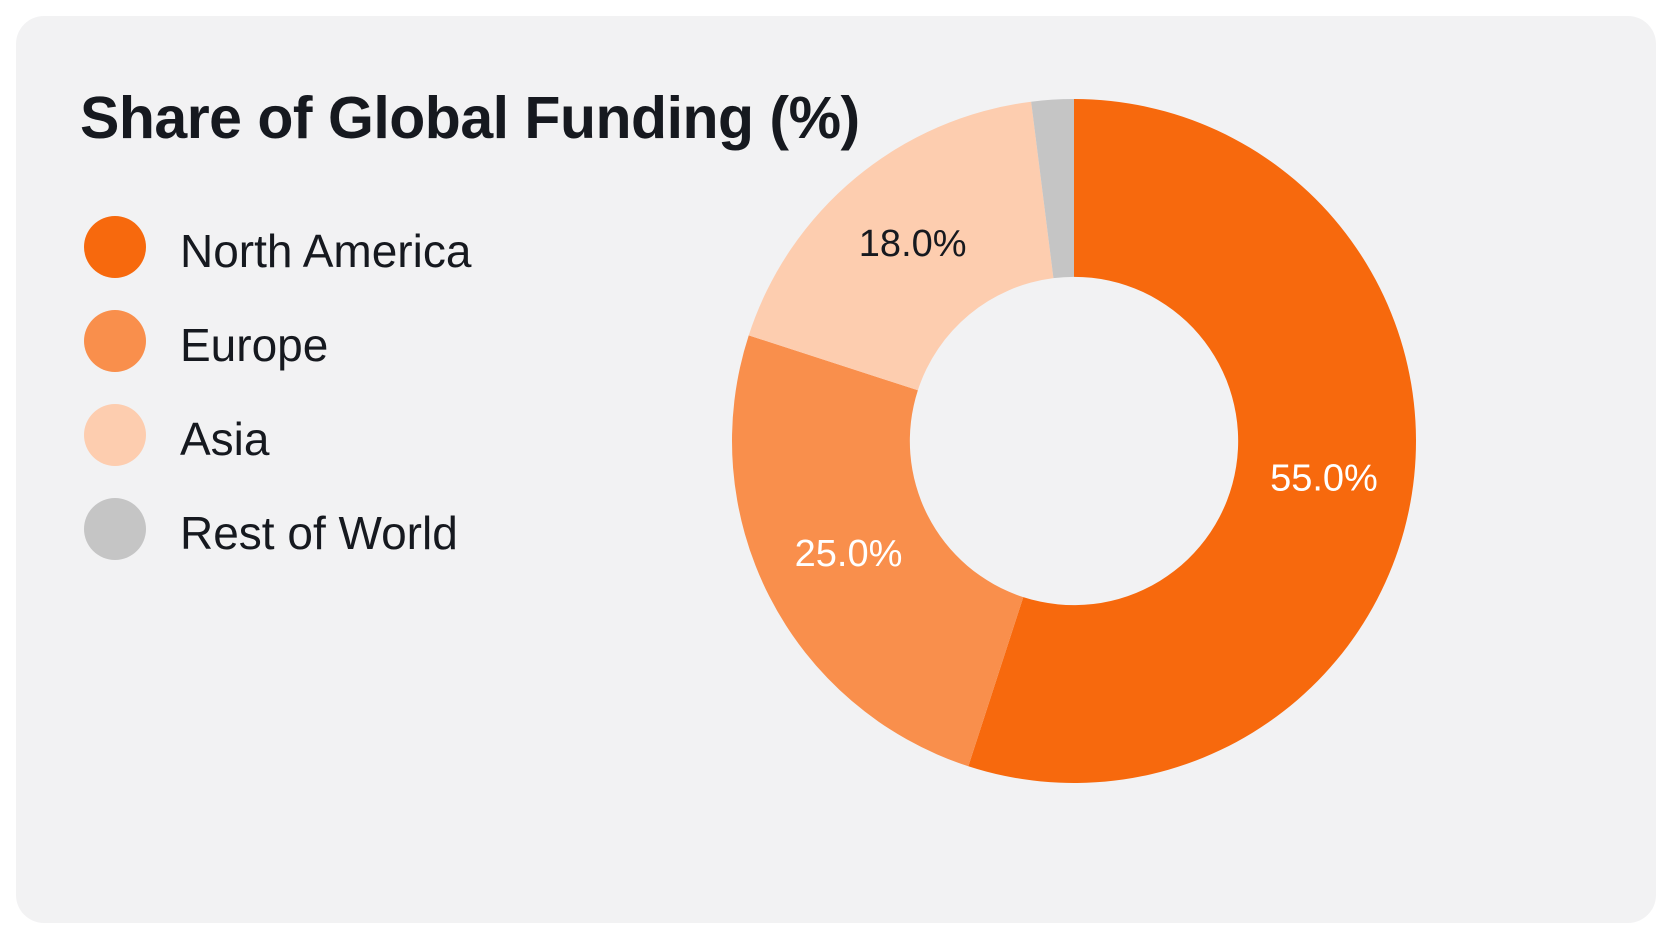  Describe the element at coordinates (849, 554) in the screenshot. I see `slice-label-europe: 25.0%` at that location.